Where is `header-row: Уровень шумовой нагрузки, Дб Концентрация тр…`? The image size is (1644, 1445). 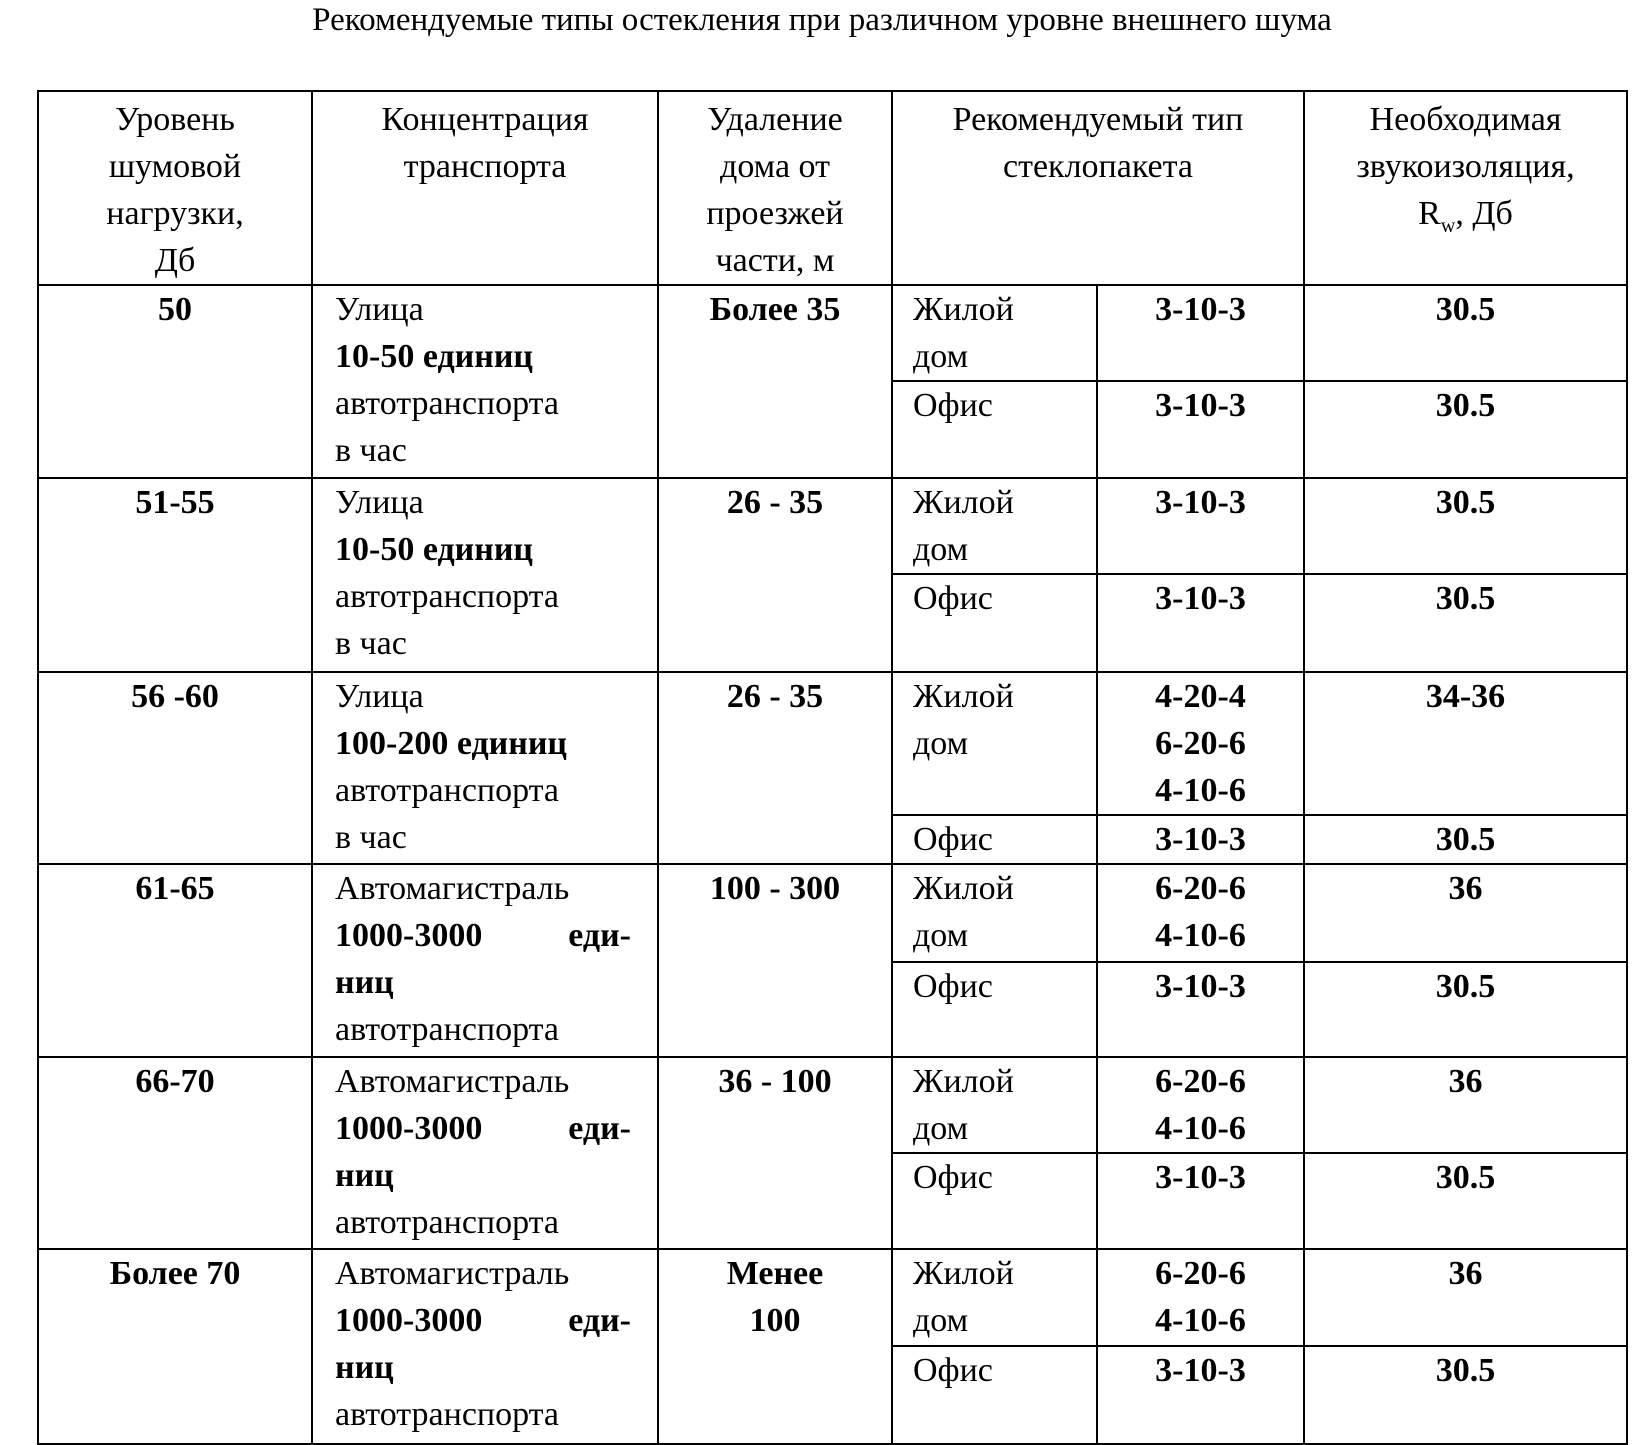
header-row: Уровень шумовой нагрузки, Дб Концентрация тр… is located at coordinates (832, 188).